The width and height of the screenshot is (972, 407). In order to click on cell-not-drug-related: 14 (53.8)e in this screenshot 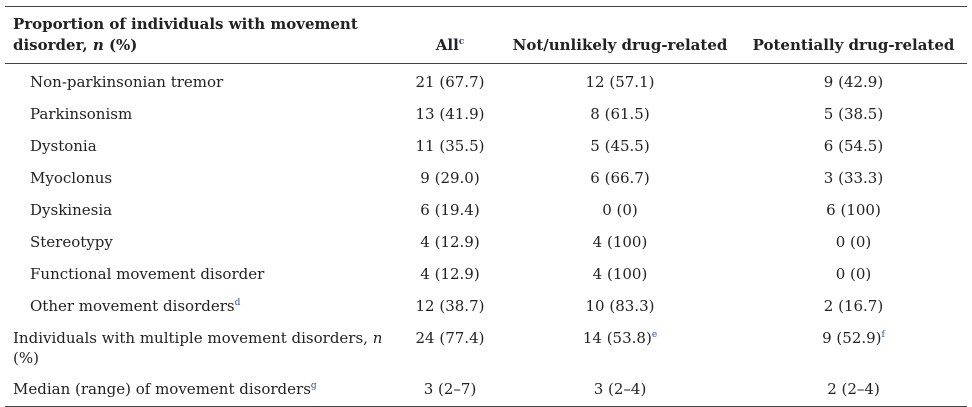, I will do `click(620, 347)`.